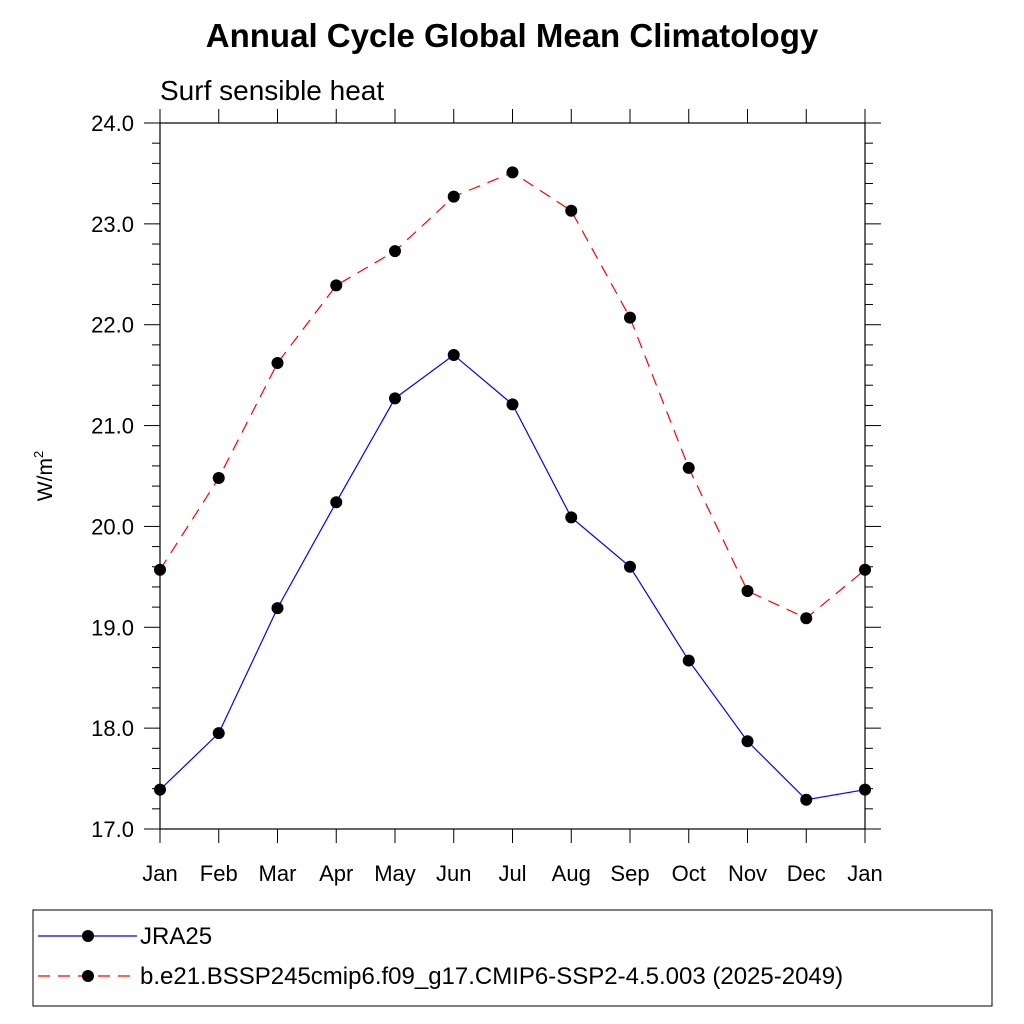  What do you see at coordinates (395, 873) in the screenshot?
I see `x-tick-label: May` at bounding box center [395, 873].